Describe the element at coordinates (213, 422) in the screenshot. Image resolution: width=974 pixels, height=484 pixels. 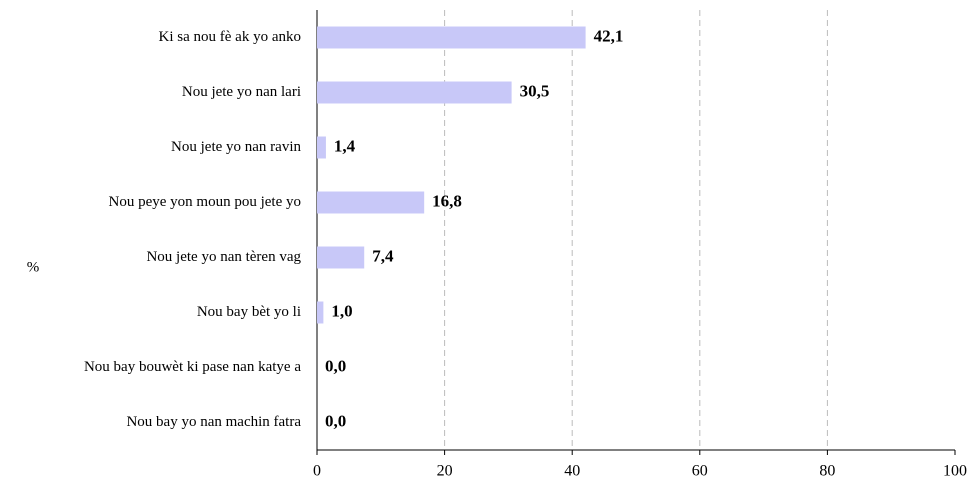
I see `y-tick-label: Nou bay yo nan machin fatra` at that location.